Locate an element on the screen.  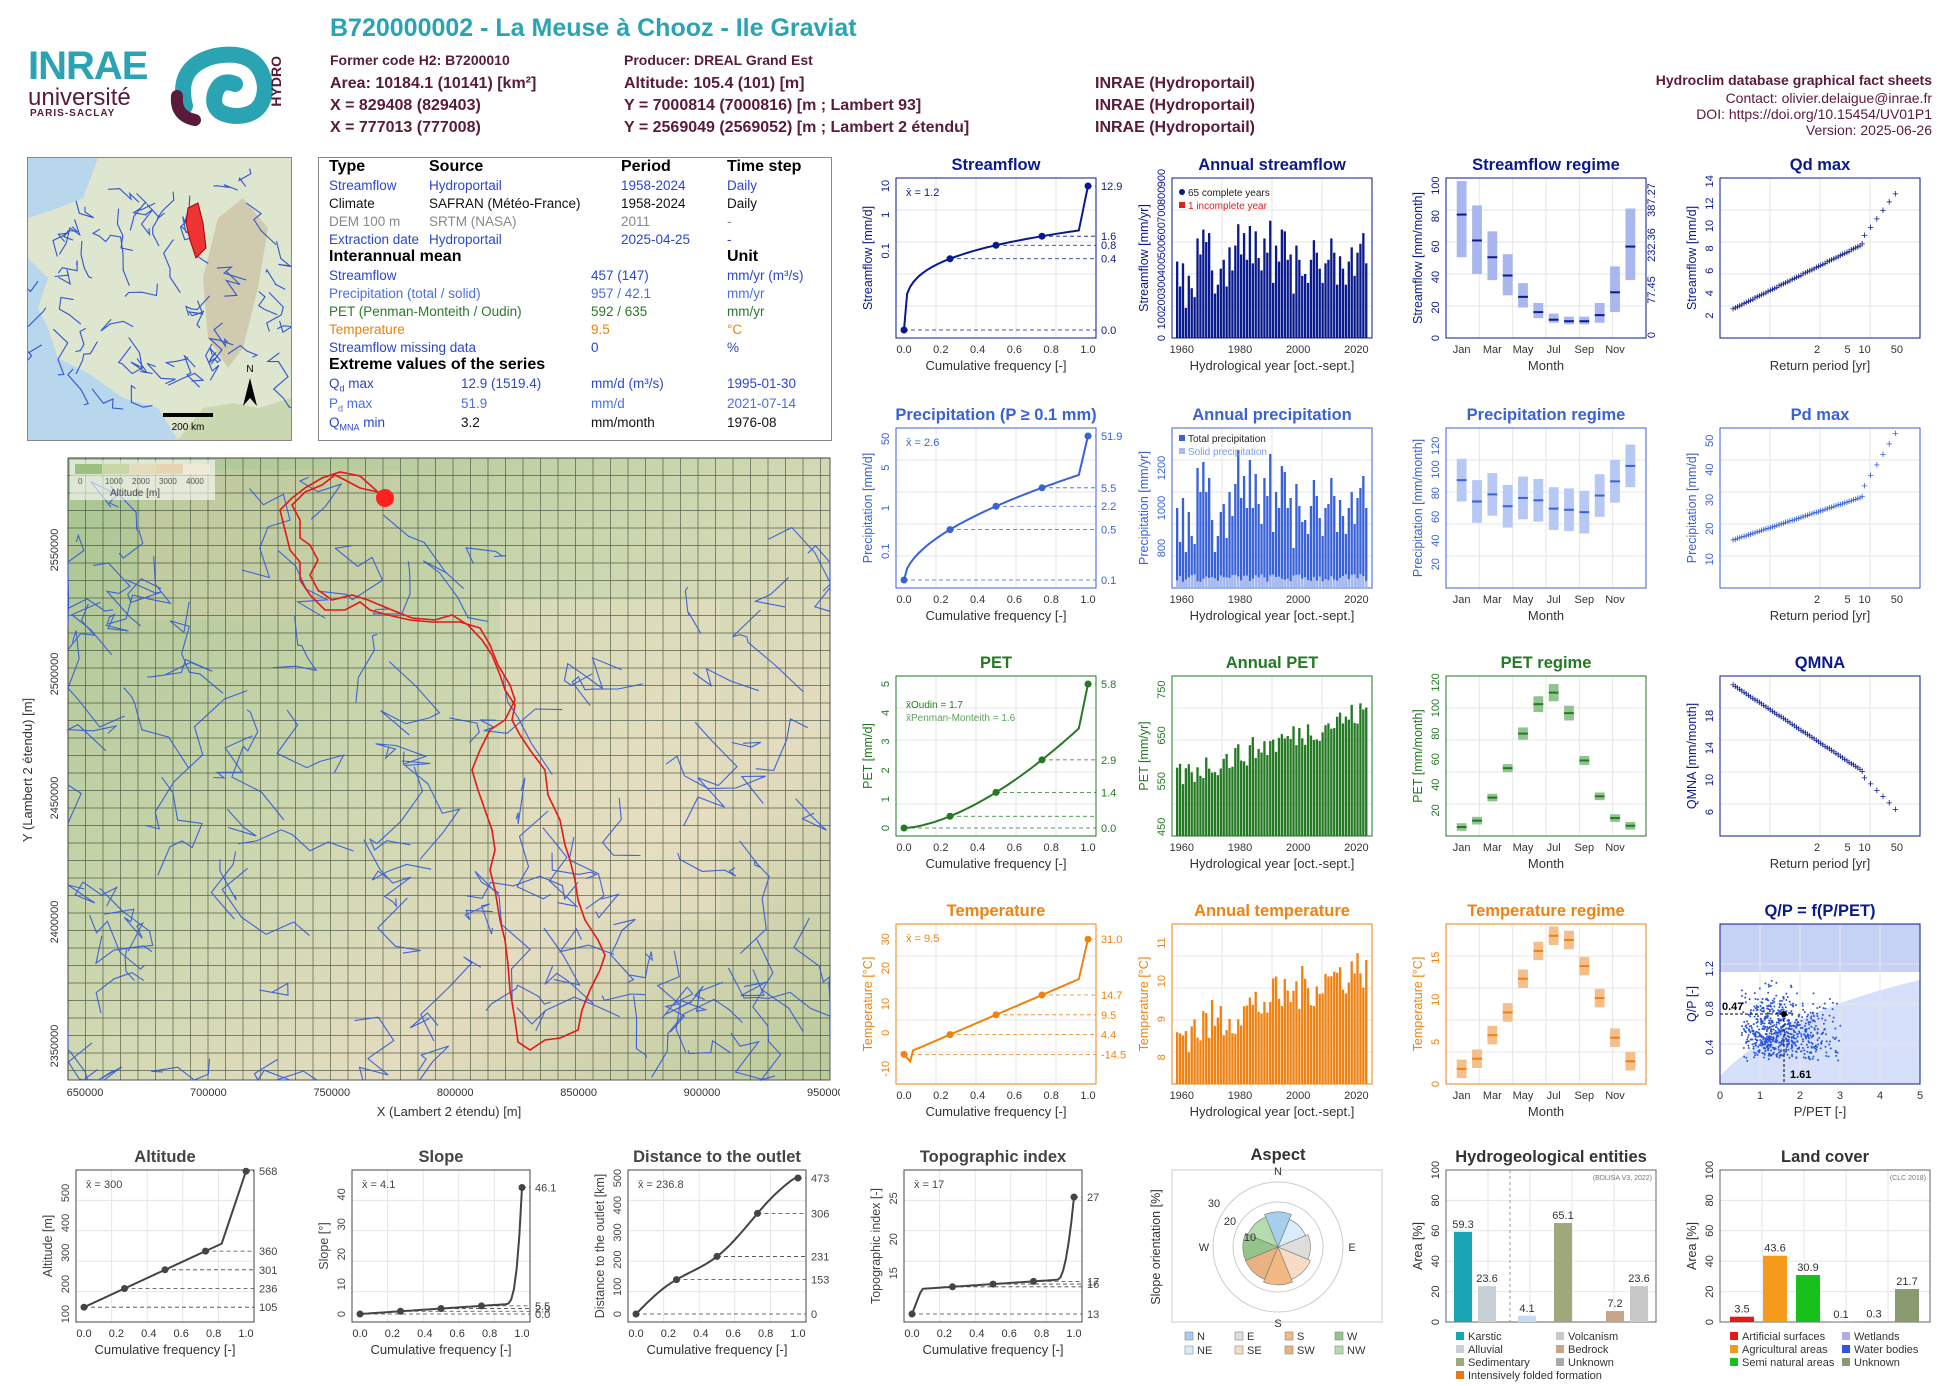
map-ytick: 2550000 is located at coordinates (55, 550).